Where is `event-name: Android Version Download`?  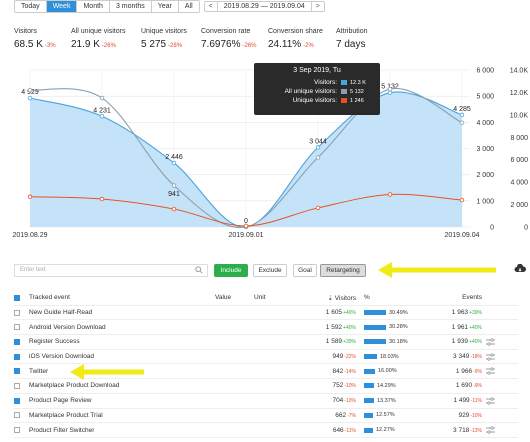
event-name: Android Version Download is located at coordinates (67, 327).